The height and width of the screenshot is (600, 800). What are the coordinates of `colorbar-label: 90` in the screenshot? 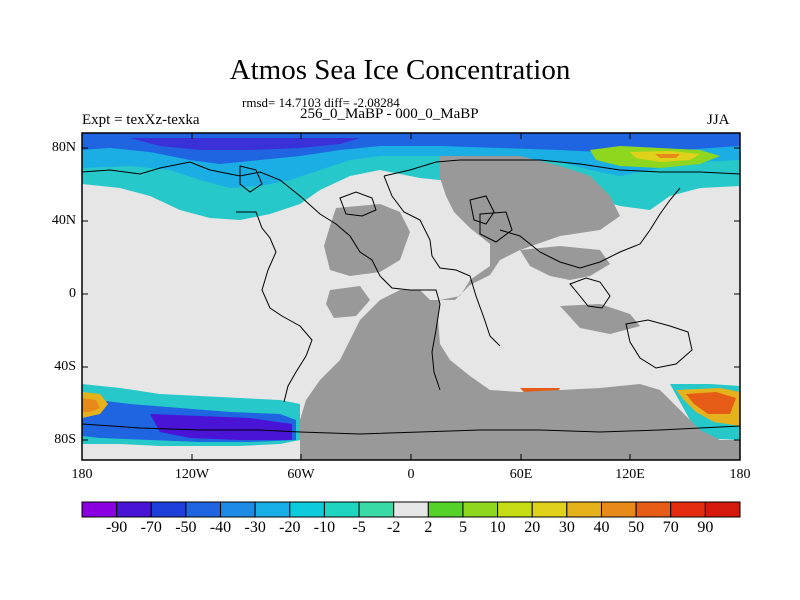 It's located at (705, 527).